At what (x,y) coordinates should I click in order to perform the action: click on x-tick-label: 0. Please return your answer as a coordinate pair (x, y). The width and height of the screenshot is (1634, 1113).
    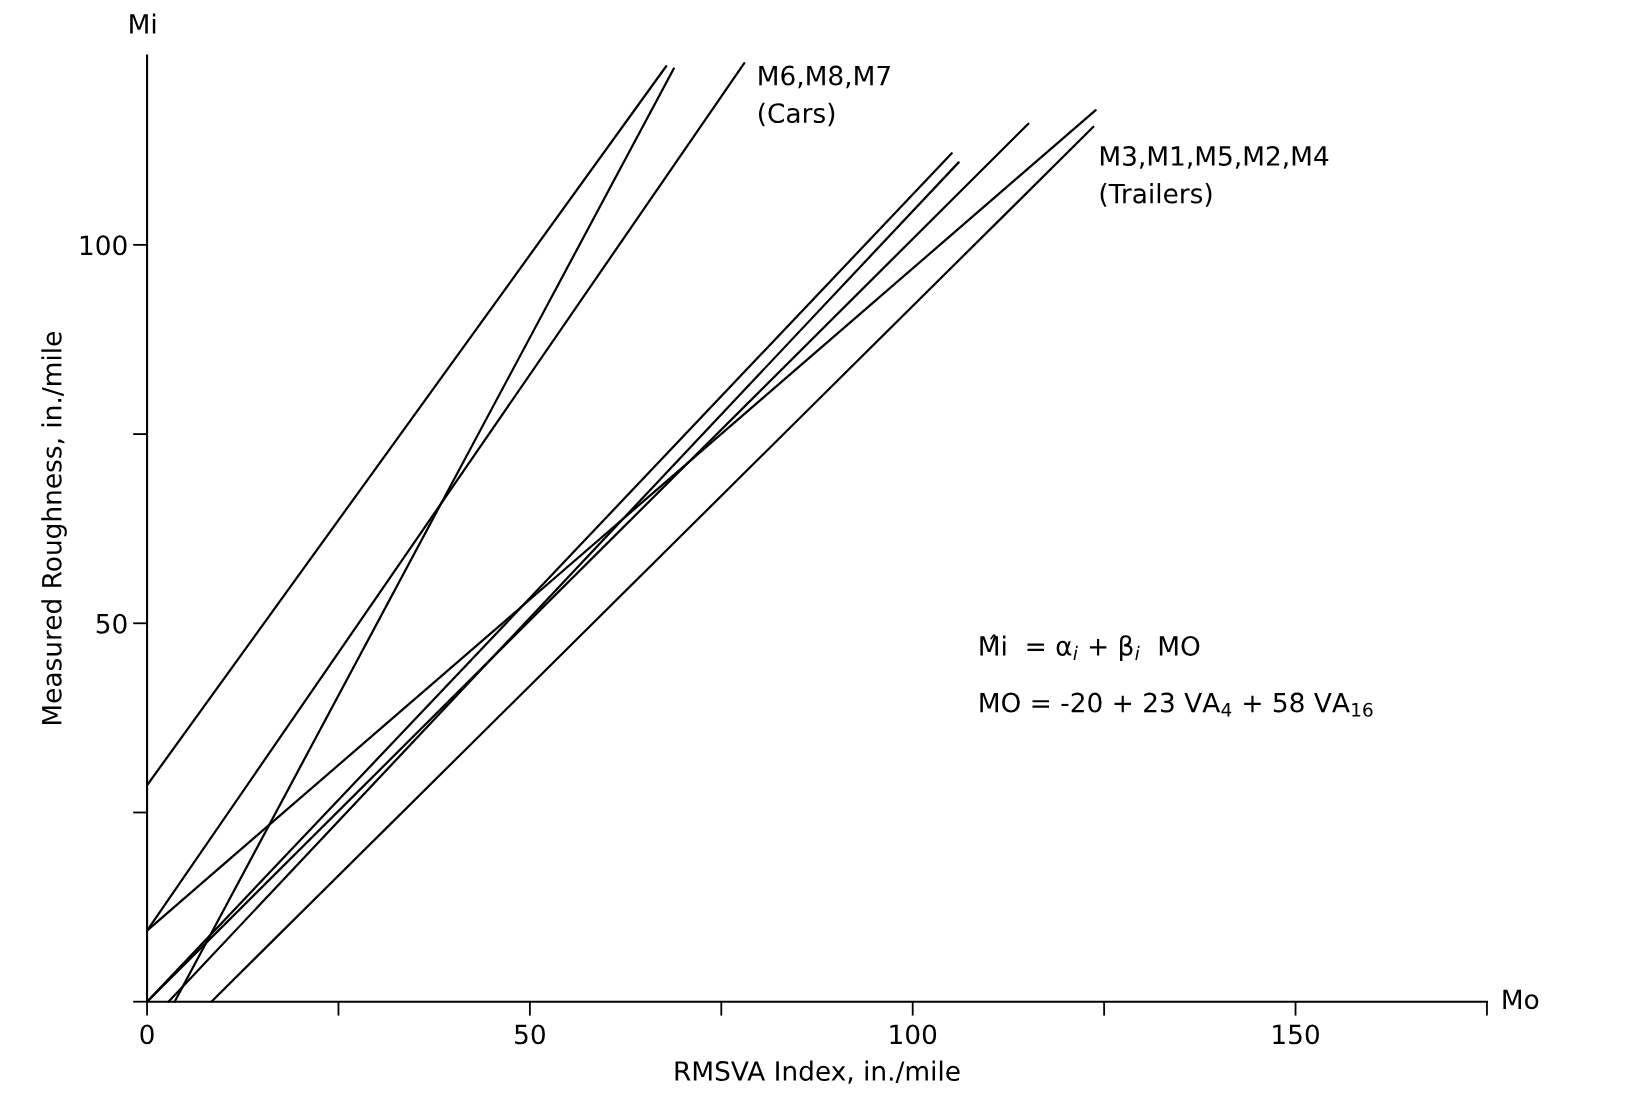
    Looking at the image, I should click on (147, 1034).